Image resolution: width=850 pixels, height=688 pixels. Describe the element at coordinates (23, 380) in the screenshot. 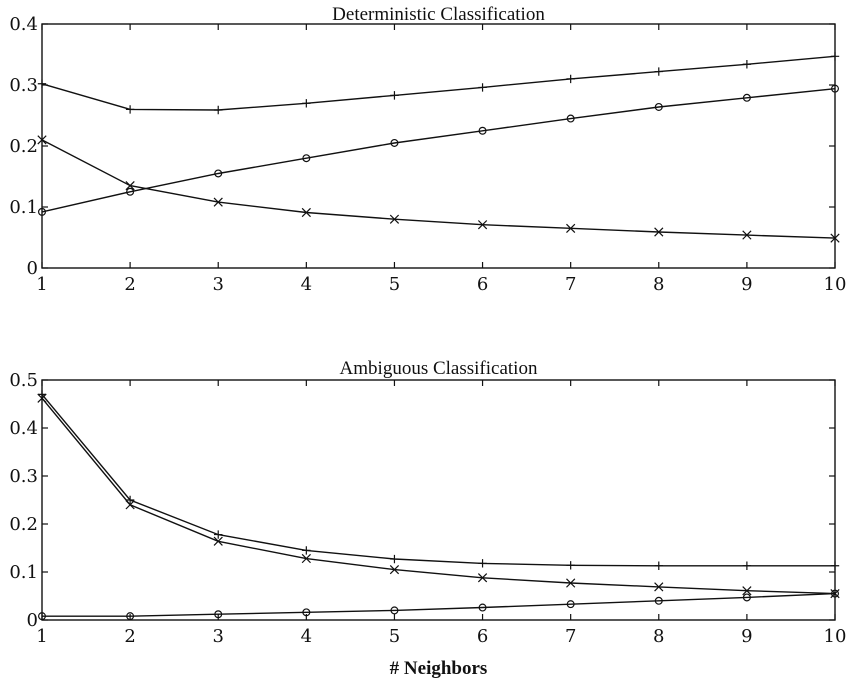

I see `y-tick-label: 0.5` at that location.